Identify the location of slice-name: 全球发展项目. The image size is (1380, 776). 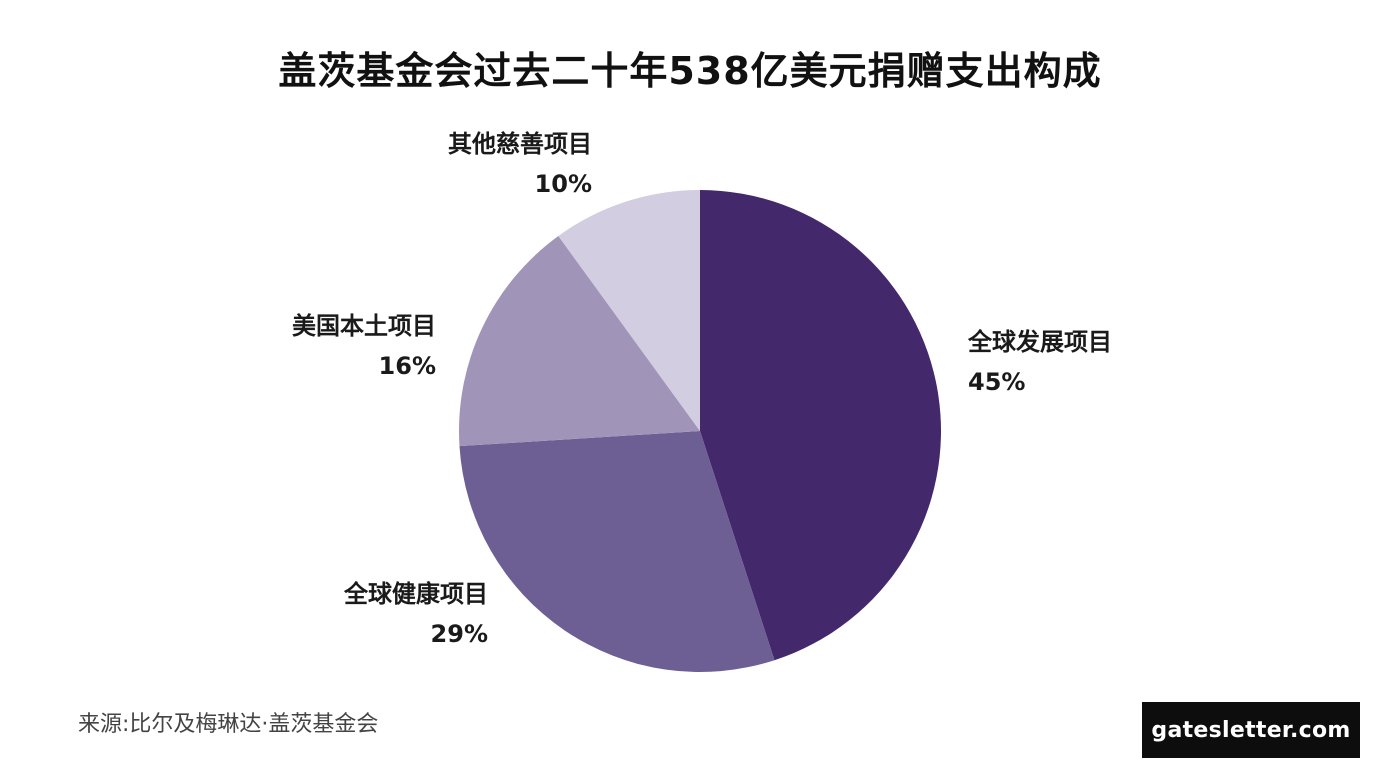
(1040, 342).